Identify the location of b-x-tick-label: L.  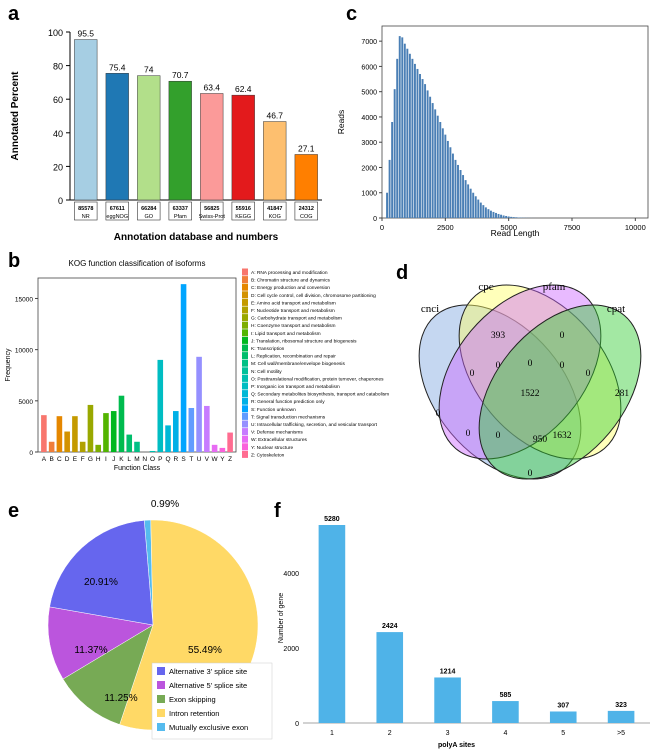
(129, 459).